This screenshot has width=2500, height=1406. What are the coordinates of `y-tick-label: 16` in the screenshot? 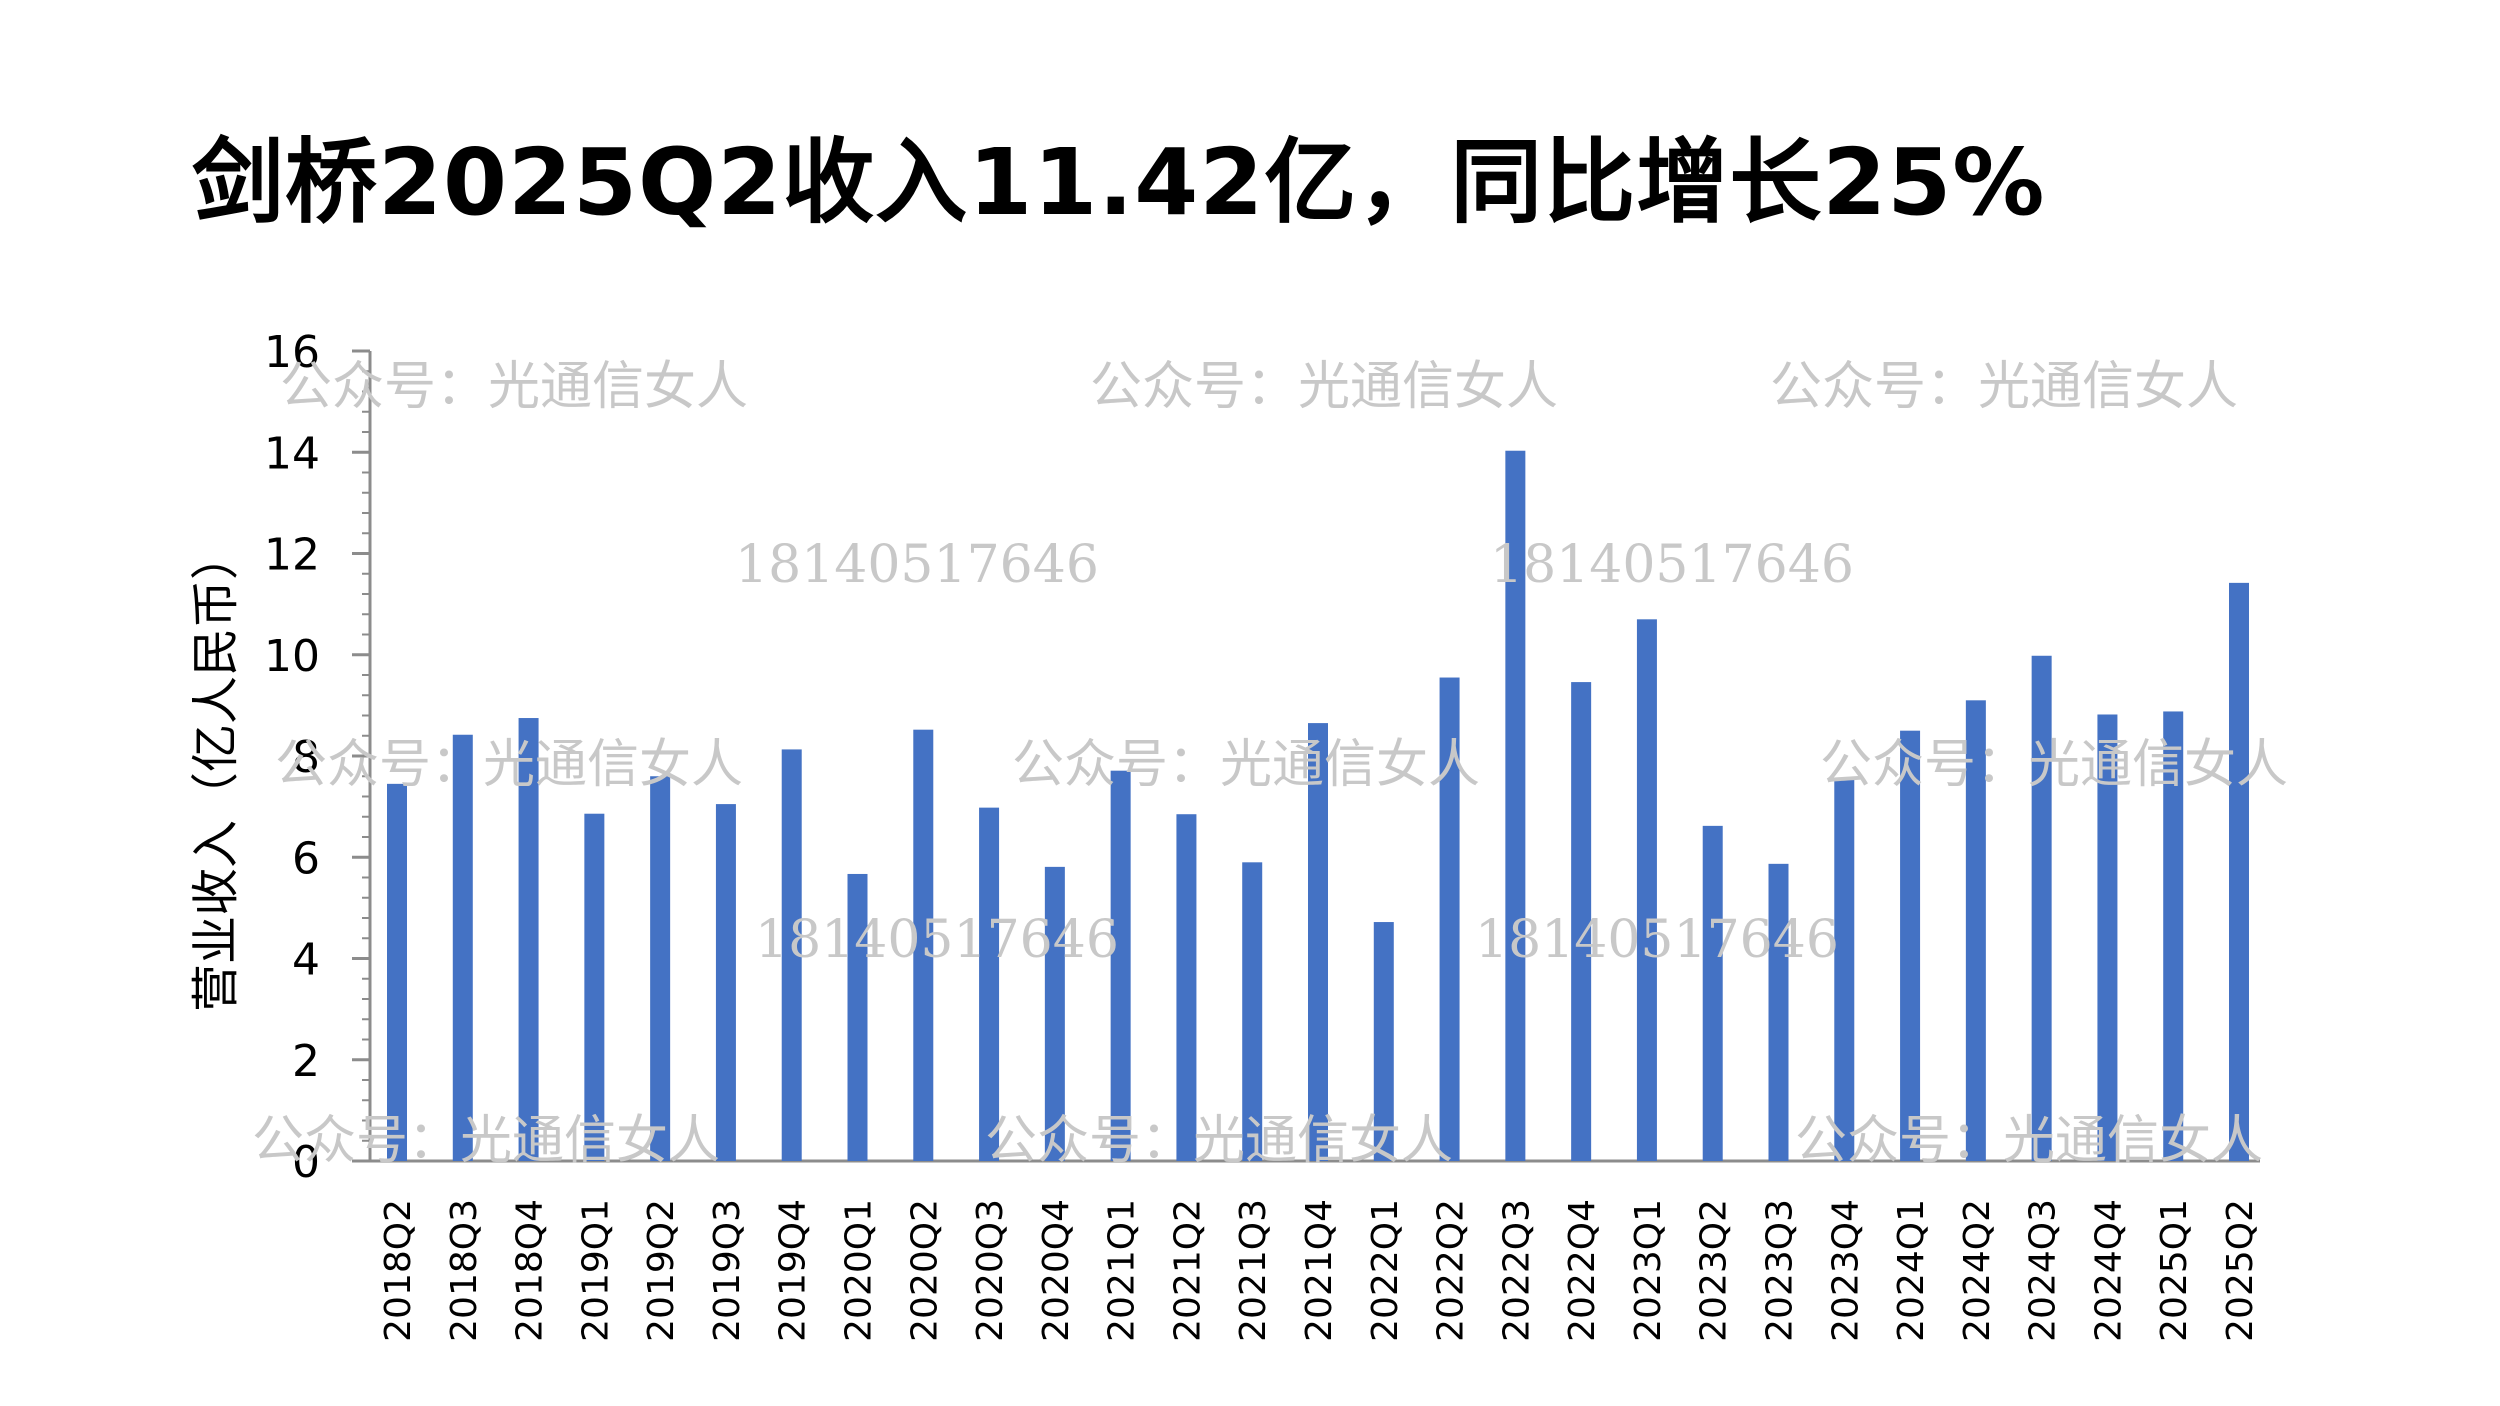 It's located at (292, 352).